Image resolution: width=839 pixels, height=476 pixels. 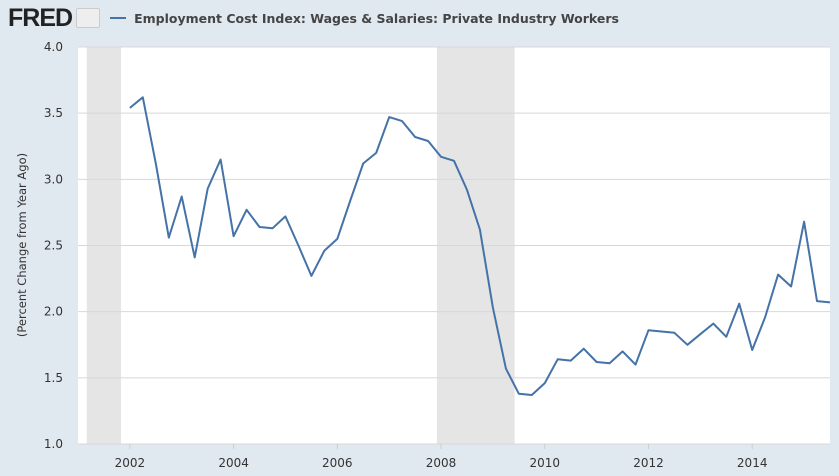 I want to click on legend-swatch, so click(x=118, y=18).